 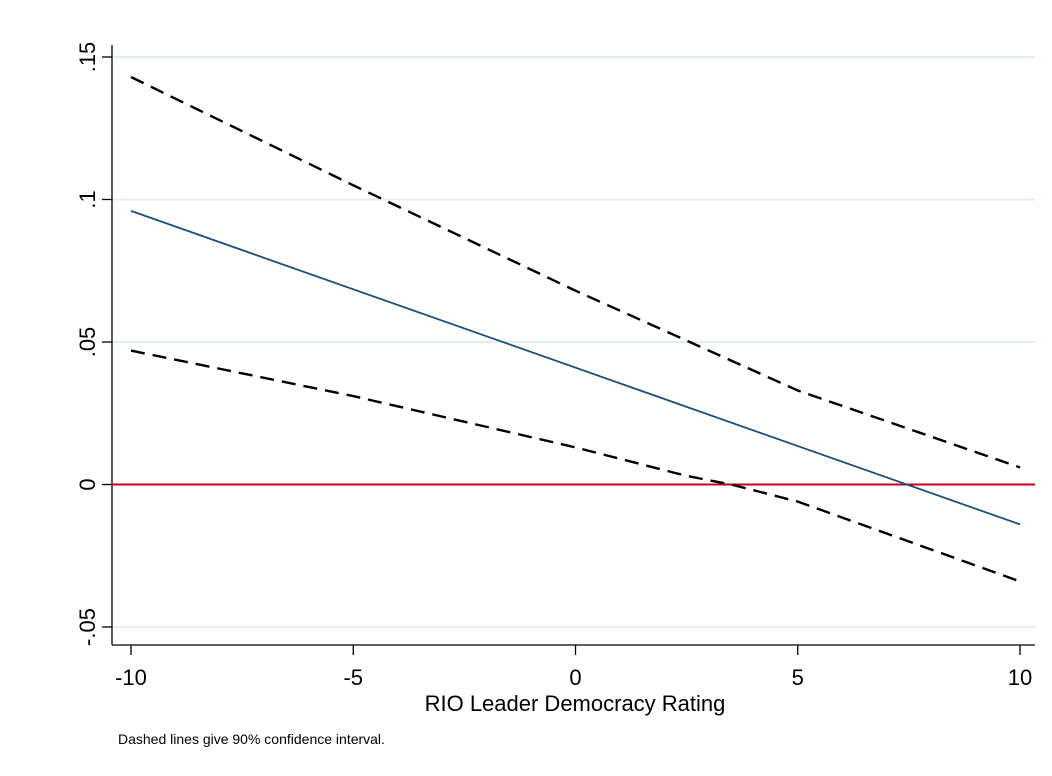 What do you see at coordinates (87, 342) in the screenshot?
I see `y-tick-label-2: .05` at bounding box center [87, 342].